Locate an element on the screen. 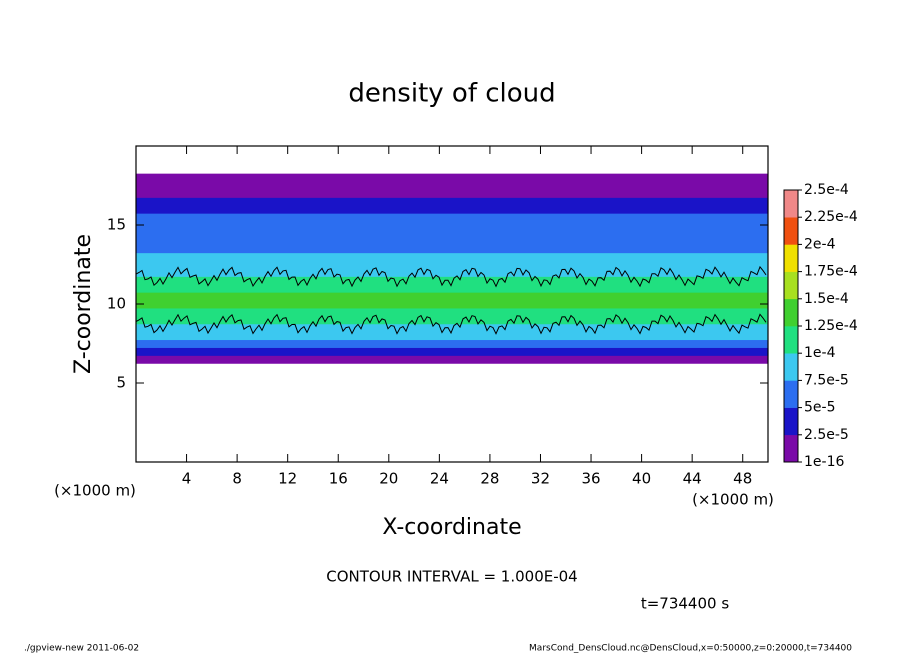 The width and height of the screenshot is (904, 654). colorbar-label: 5e-5 is located at coordinates (819, 408).